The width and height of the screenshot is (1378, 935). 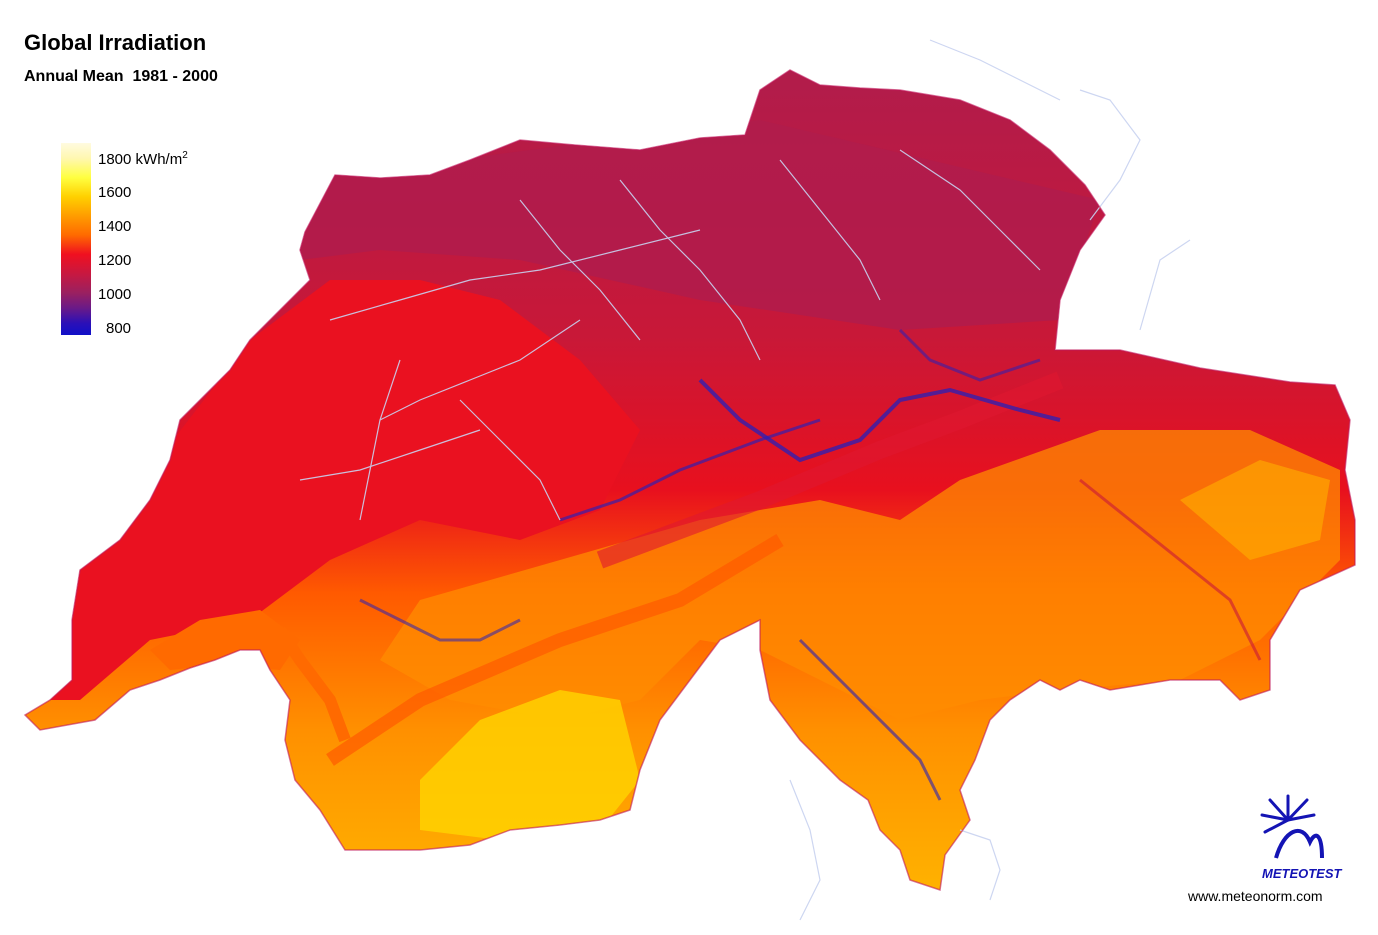 I want to click on northern-plateau-region, so click(x=700, y=225).